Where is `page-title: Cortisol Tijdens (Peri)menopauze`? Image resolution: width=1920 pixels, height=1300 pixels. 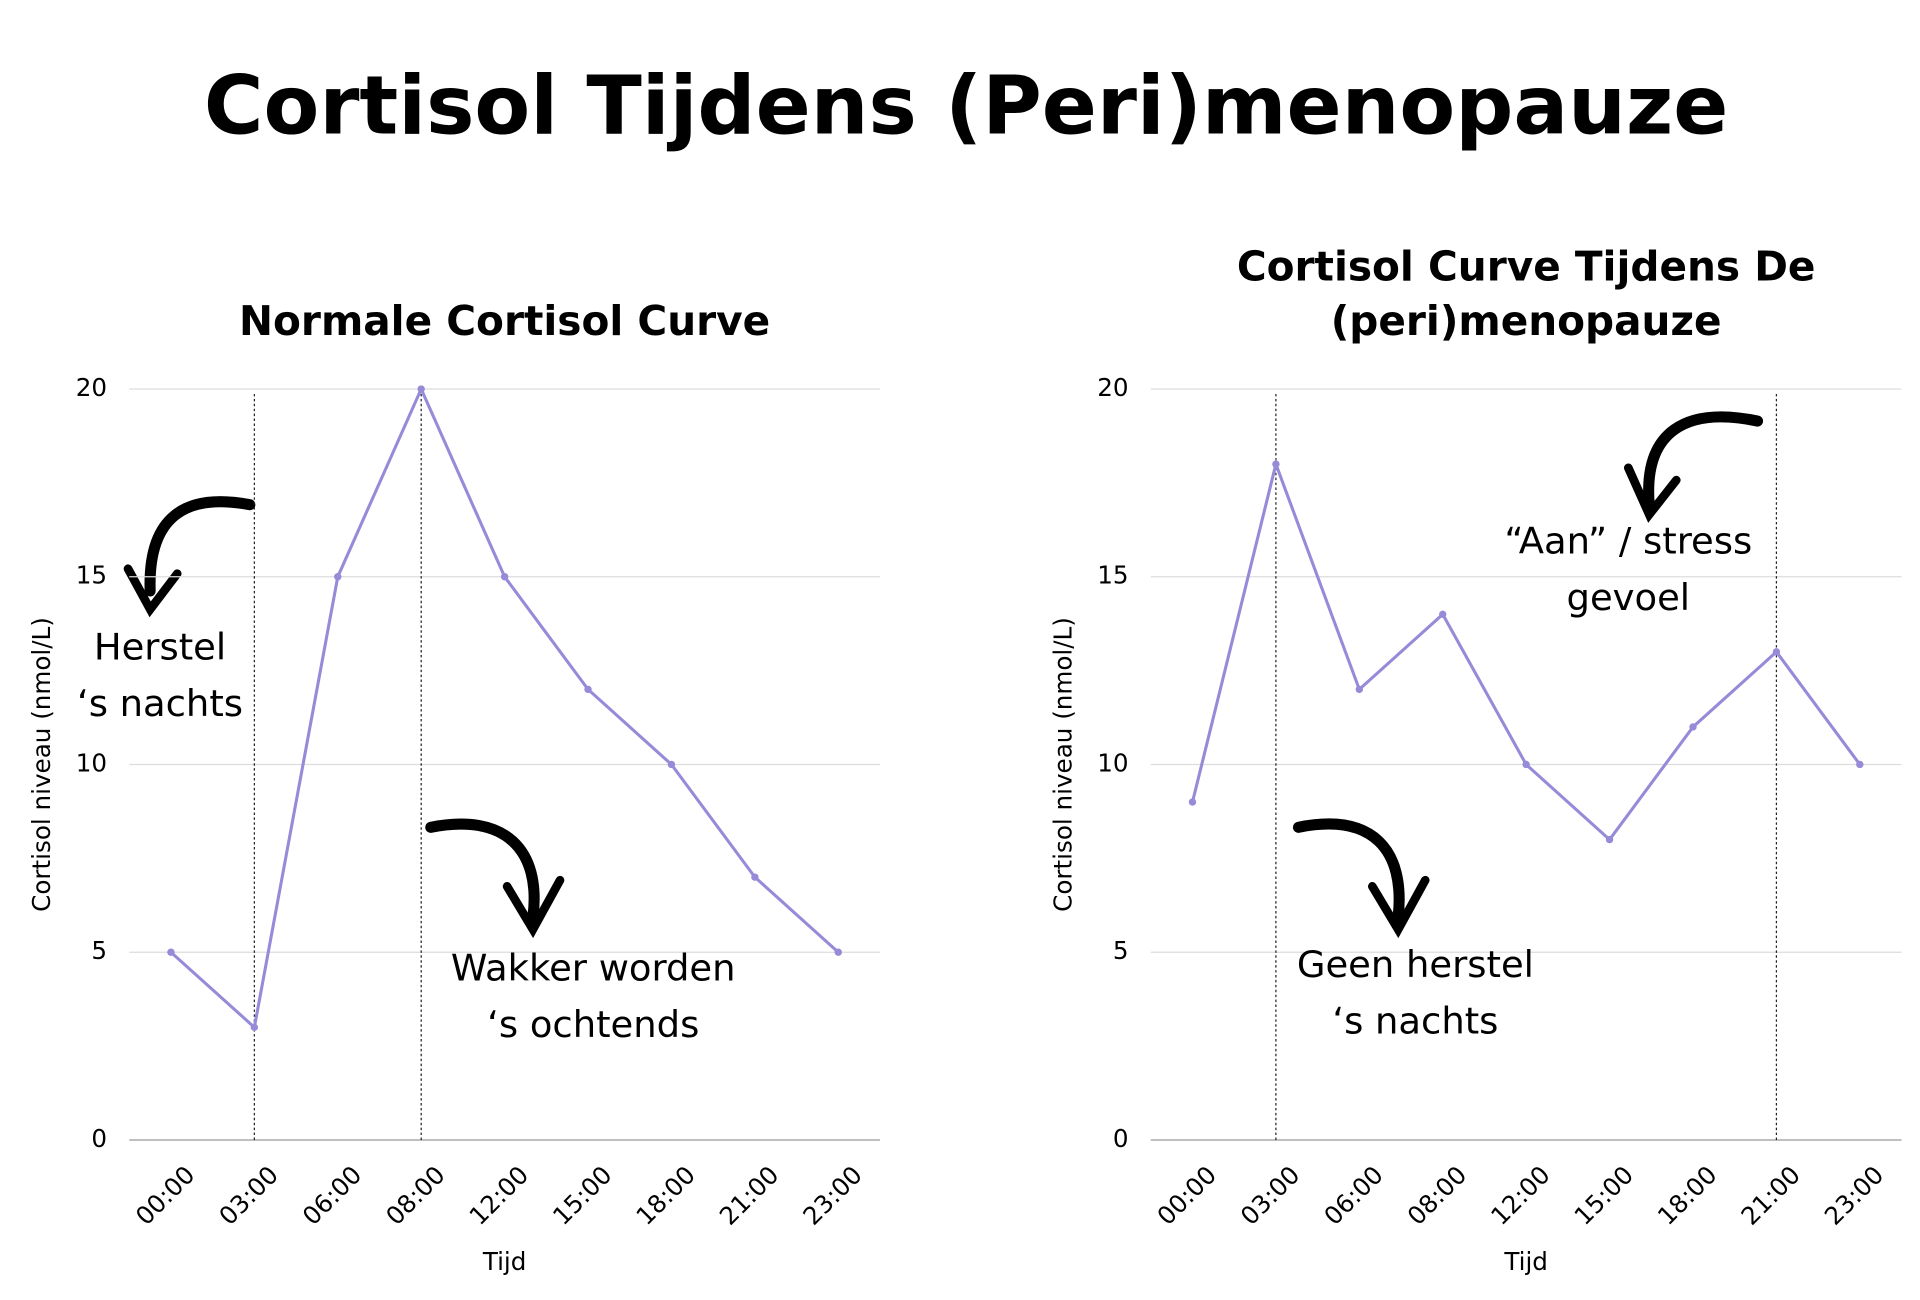 page-title: Cortisol Tijdens (Peri)menopauze is located at coordinates (966, 106).